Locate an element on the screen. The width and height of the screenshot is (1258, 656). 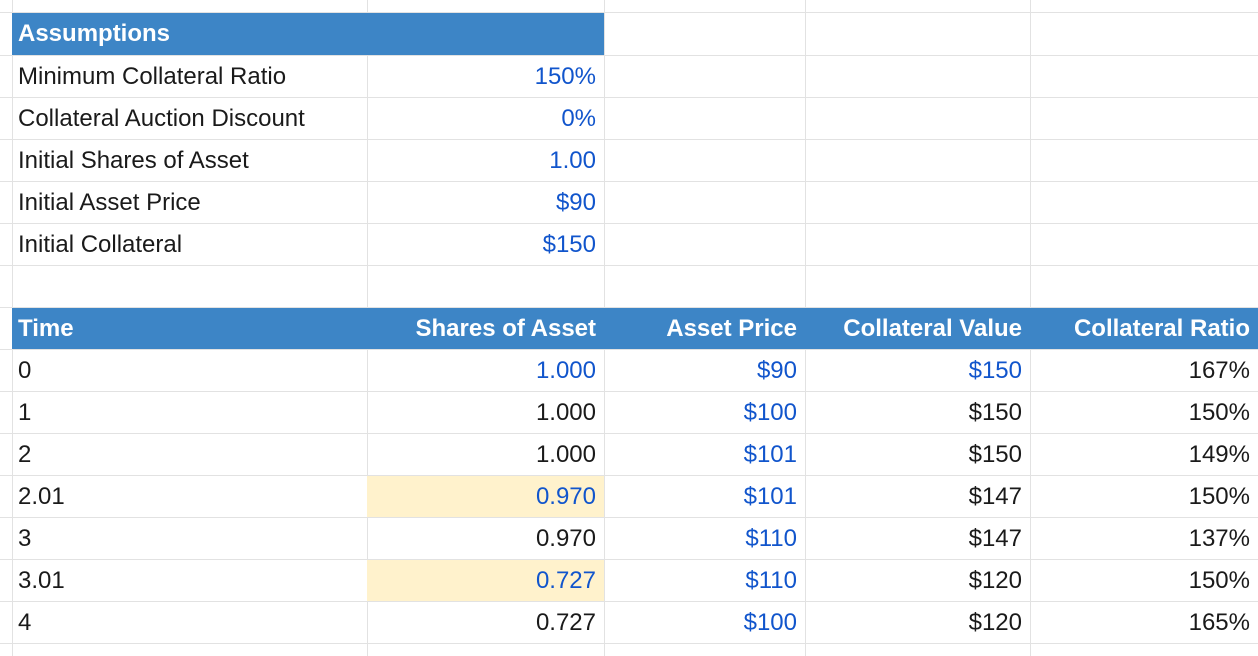
assumption-label: Minimum Collateral Ratio is located at coordinates (152, 76).